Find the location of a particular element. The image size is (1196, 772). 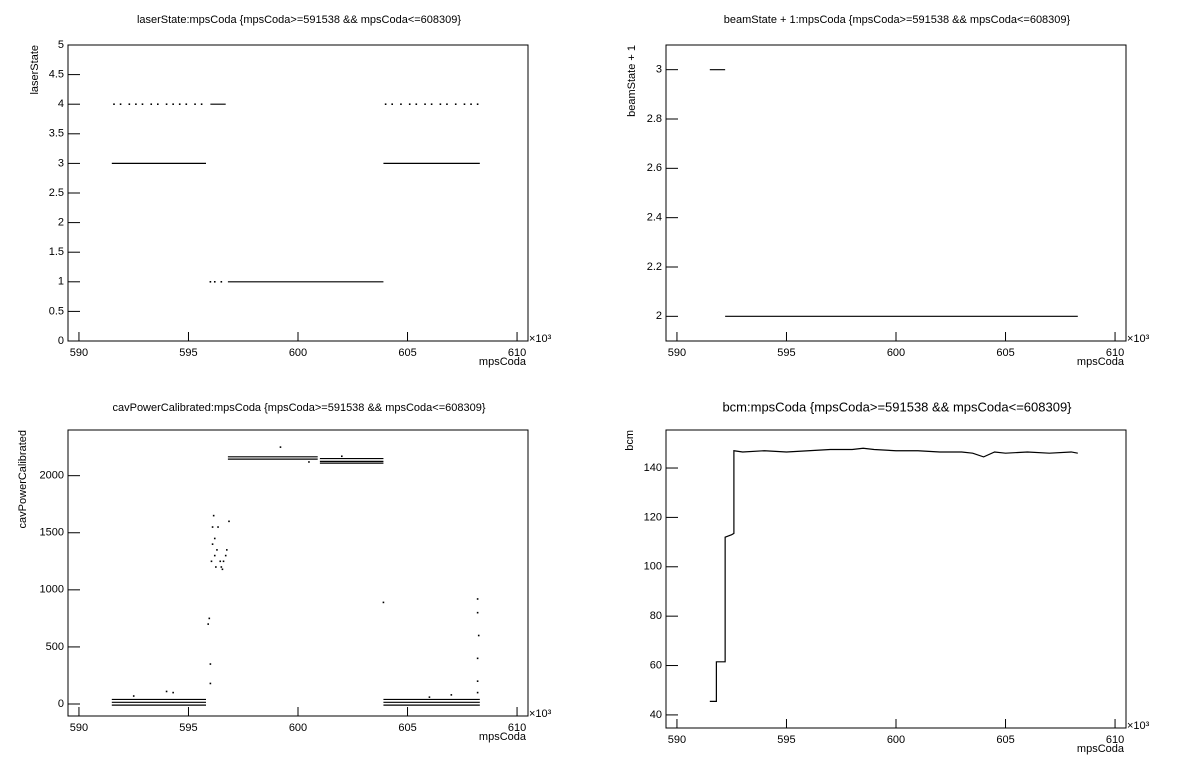

y-axis-label: cavPowerCalibrated is located at coordinates (23, 479).